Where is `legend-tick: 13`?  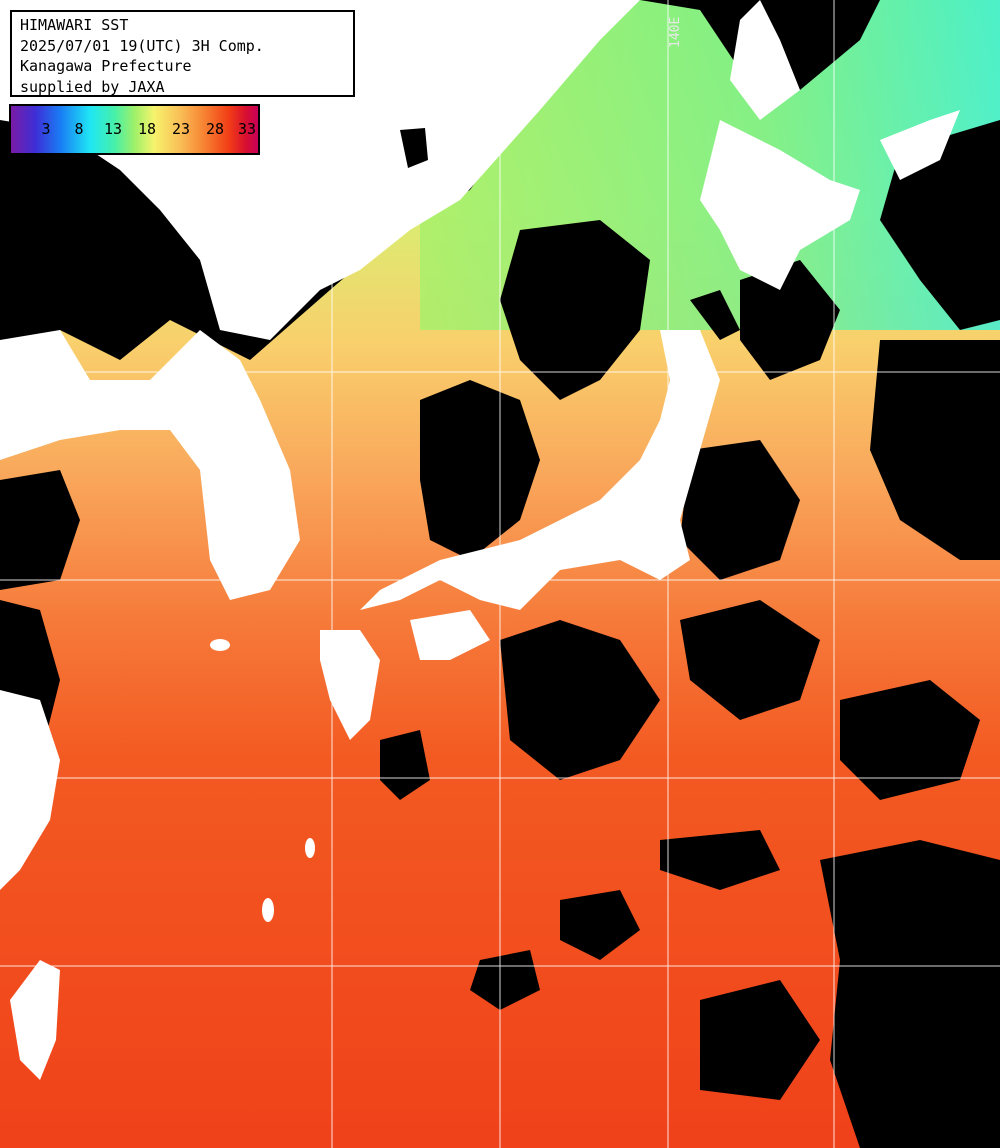 legend-tick: 13 is located at coordinates (113, 129).